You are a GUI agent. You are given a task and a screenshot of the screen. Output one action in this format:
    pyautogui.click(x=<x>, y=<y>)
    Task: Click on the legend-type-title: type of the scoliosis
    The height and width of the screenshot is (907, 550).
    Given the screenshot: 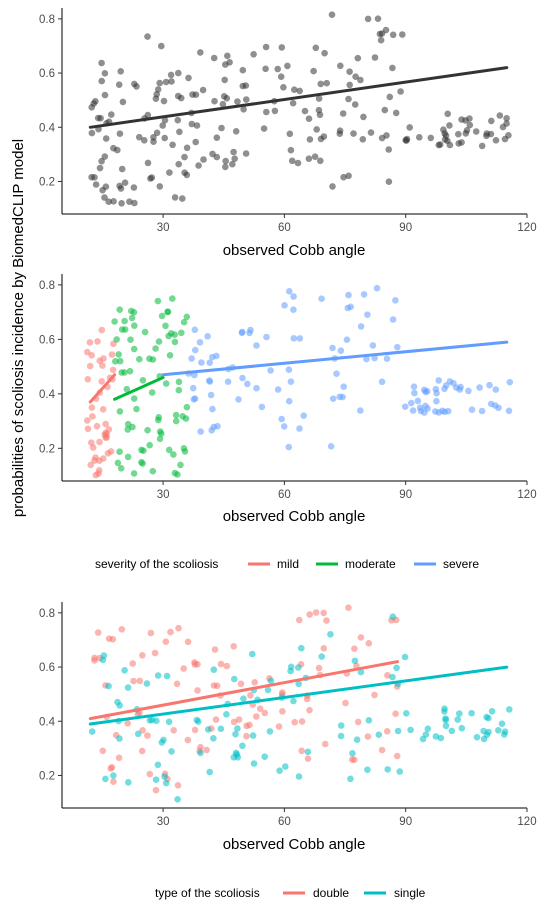 What is the action you would take?
    pyautogui.click(x=207, y=893)
    